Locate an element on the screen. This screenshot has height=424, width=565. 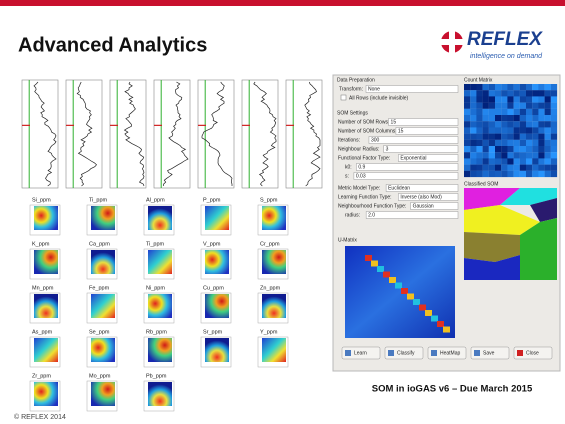
field-label: Neighbour Radius: is located at coordinates (358, 149).